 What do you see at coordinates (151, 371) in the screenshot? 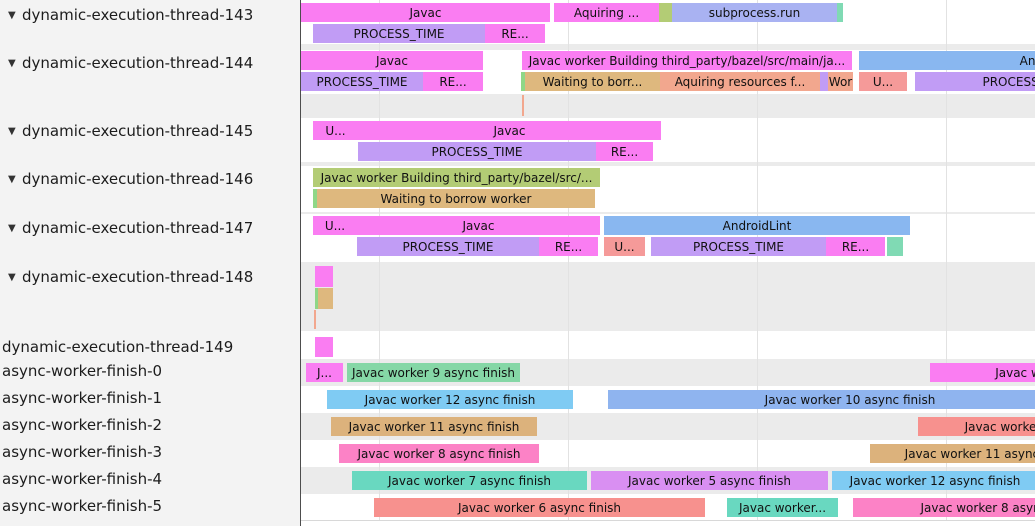
I see `track-row-async-worker-finish-0: async-worker-finish-0` at bounding box center [151, 371].